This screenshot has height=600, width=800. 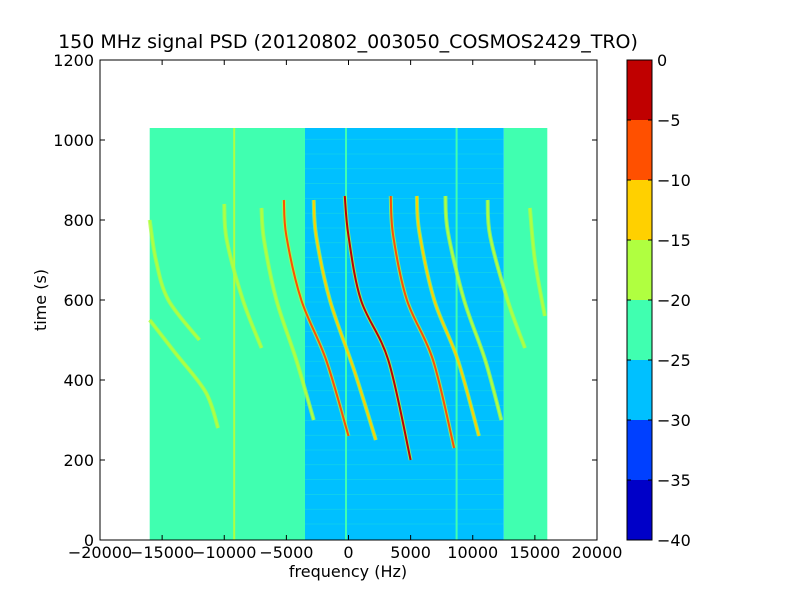 I want to click on colorbar-ticks: 0 −5 −10 −15 −20 −25 −30 −35 −40, so click(x=659, y=300).